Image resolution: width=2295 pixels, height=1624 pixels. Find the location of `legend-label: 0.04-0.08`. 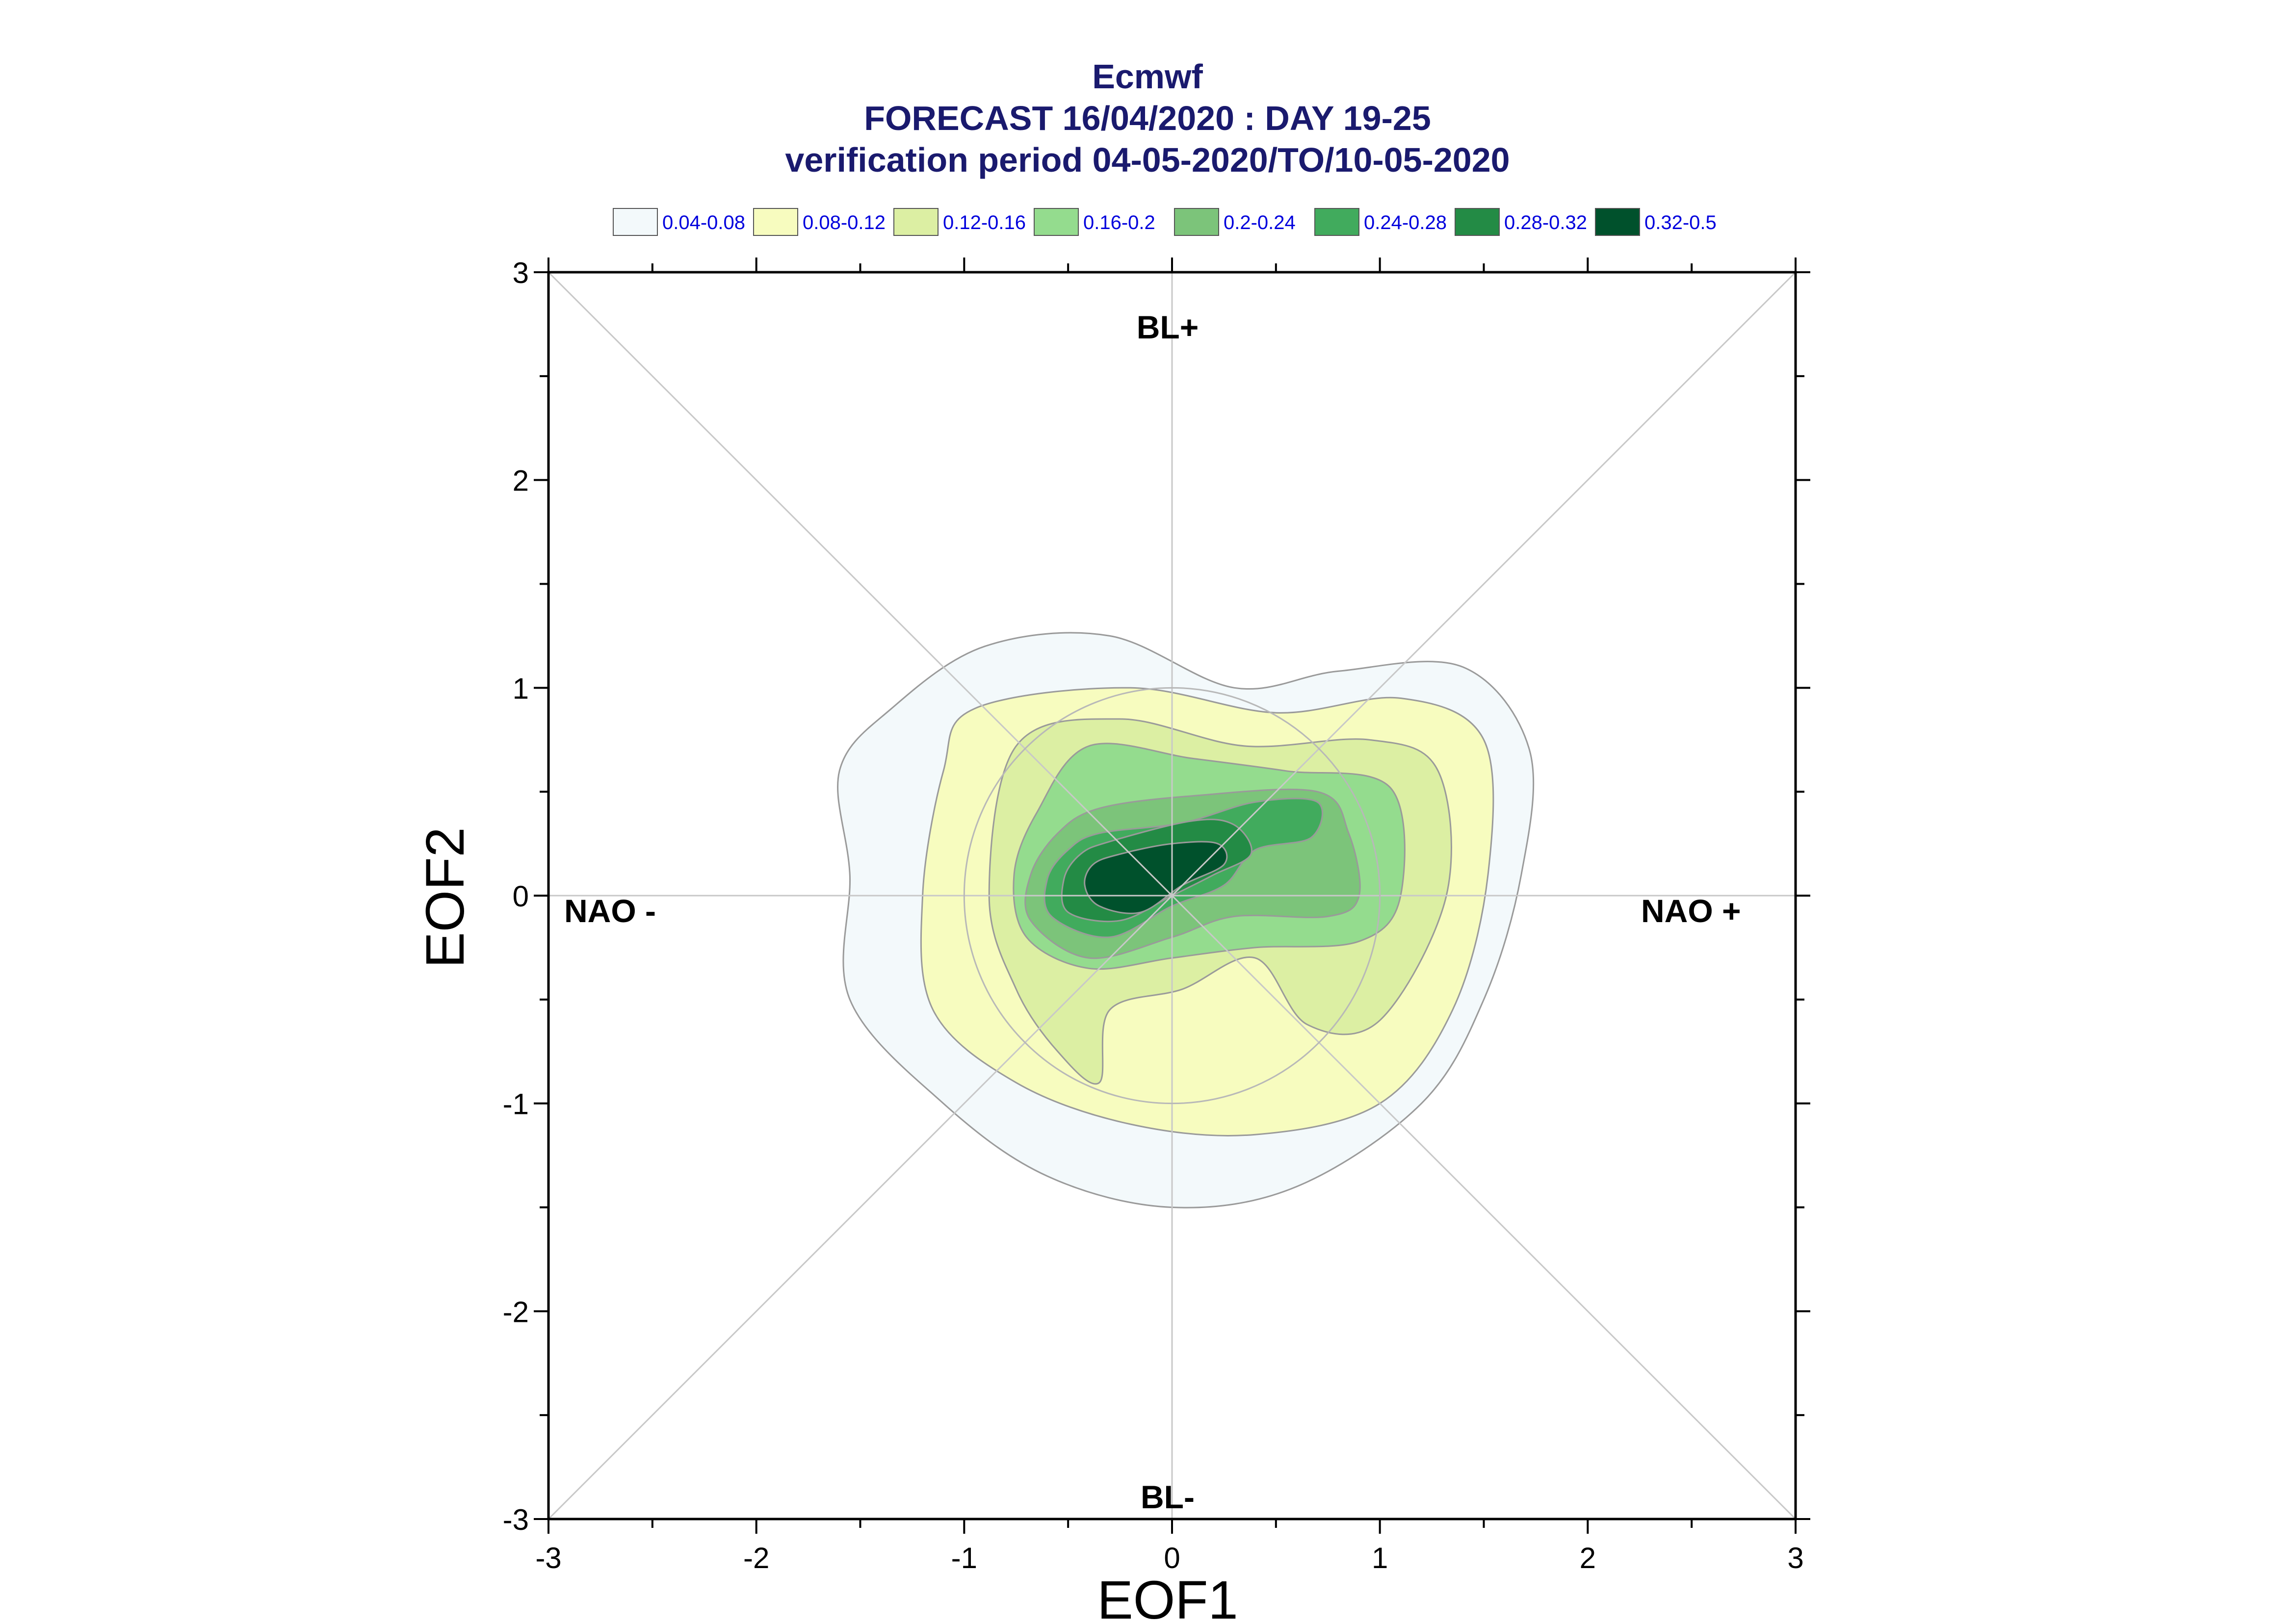

legend-label: 0.04-0.08 is located at coordinates (704, 222).